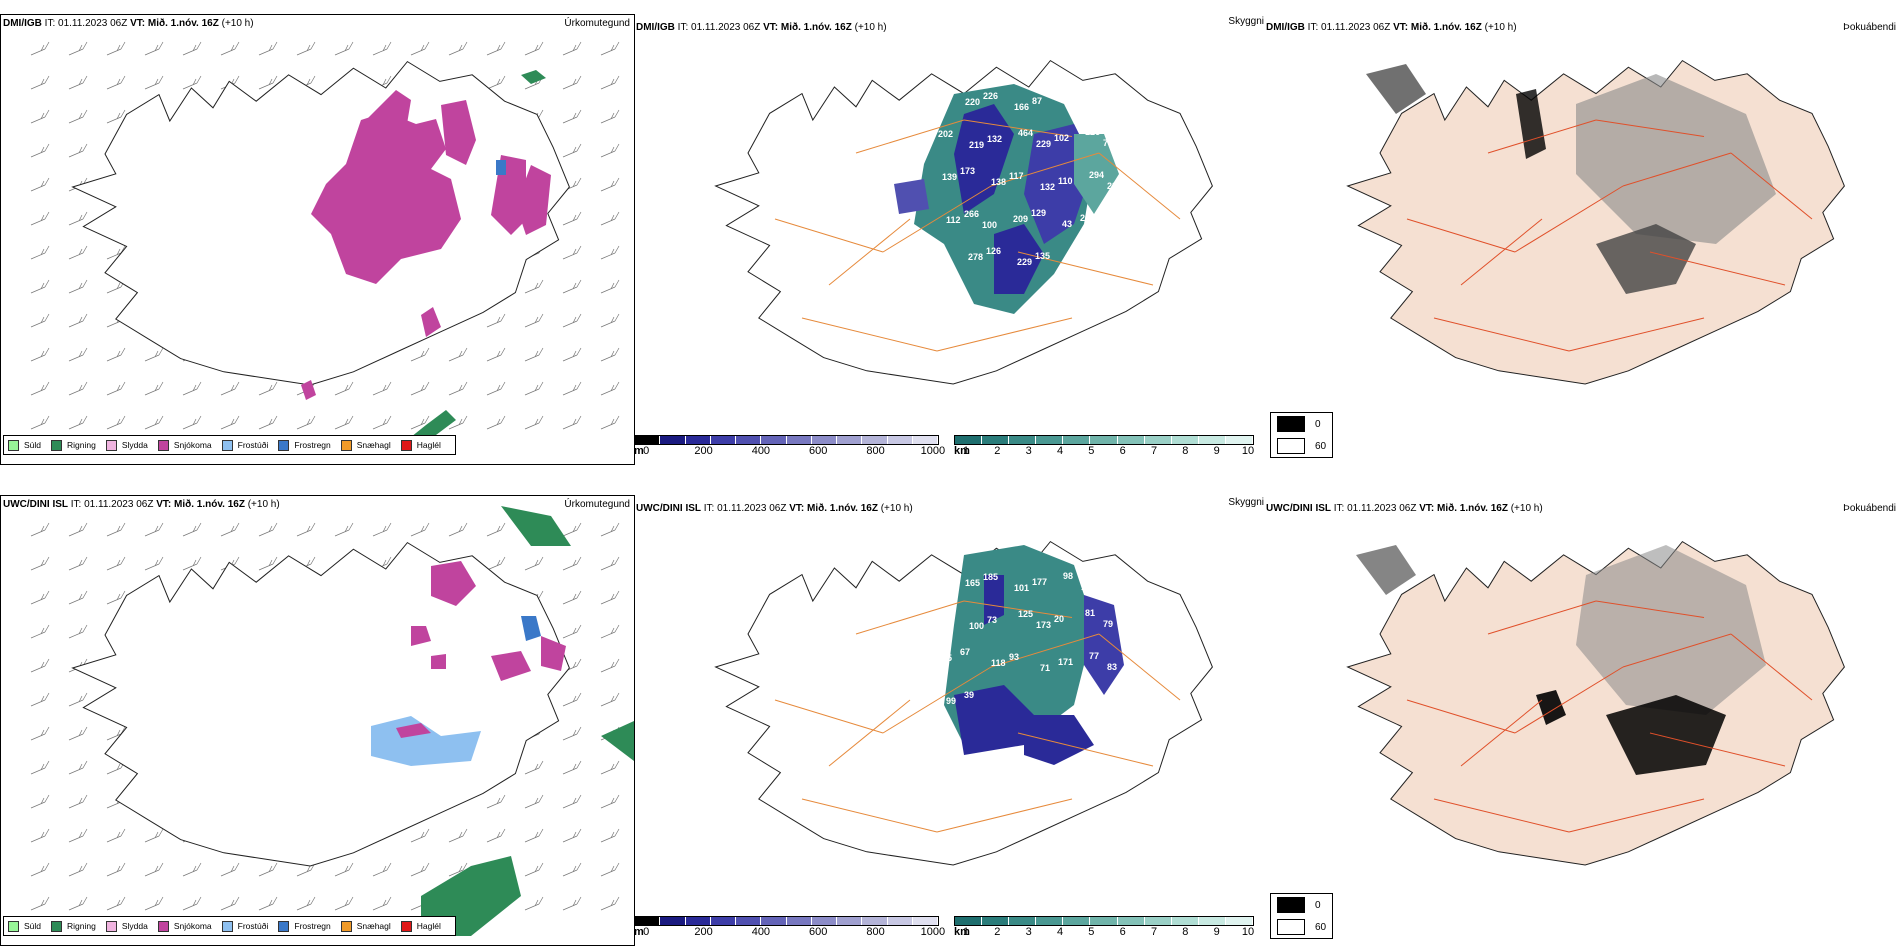  Describe the element at coordinates (1068, 95) in the screenshot. I see `visibility-value: 90` at that location.